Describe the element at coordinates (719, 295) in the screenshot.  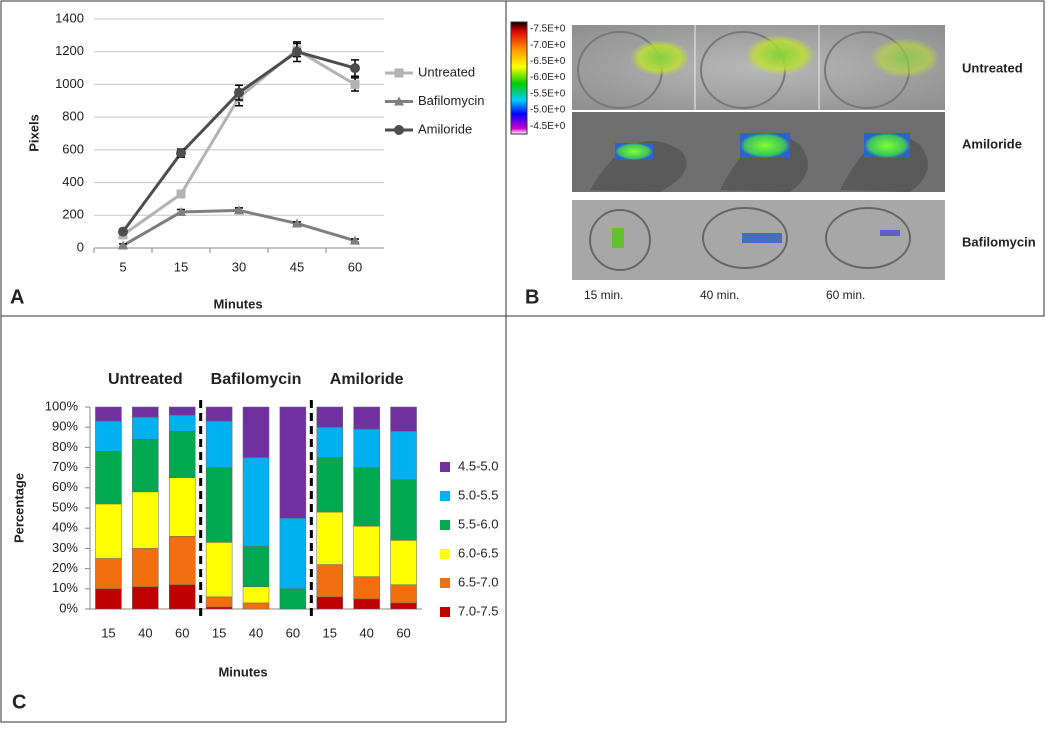
I see `time-label: 40 min.` at that location.